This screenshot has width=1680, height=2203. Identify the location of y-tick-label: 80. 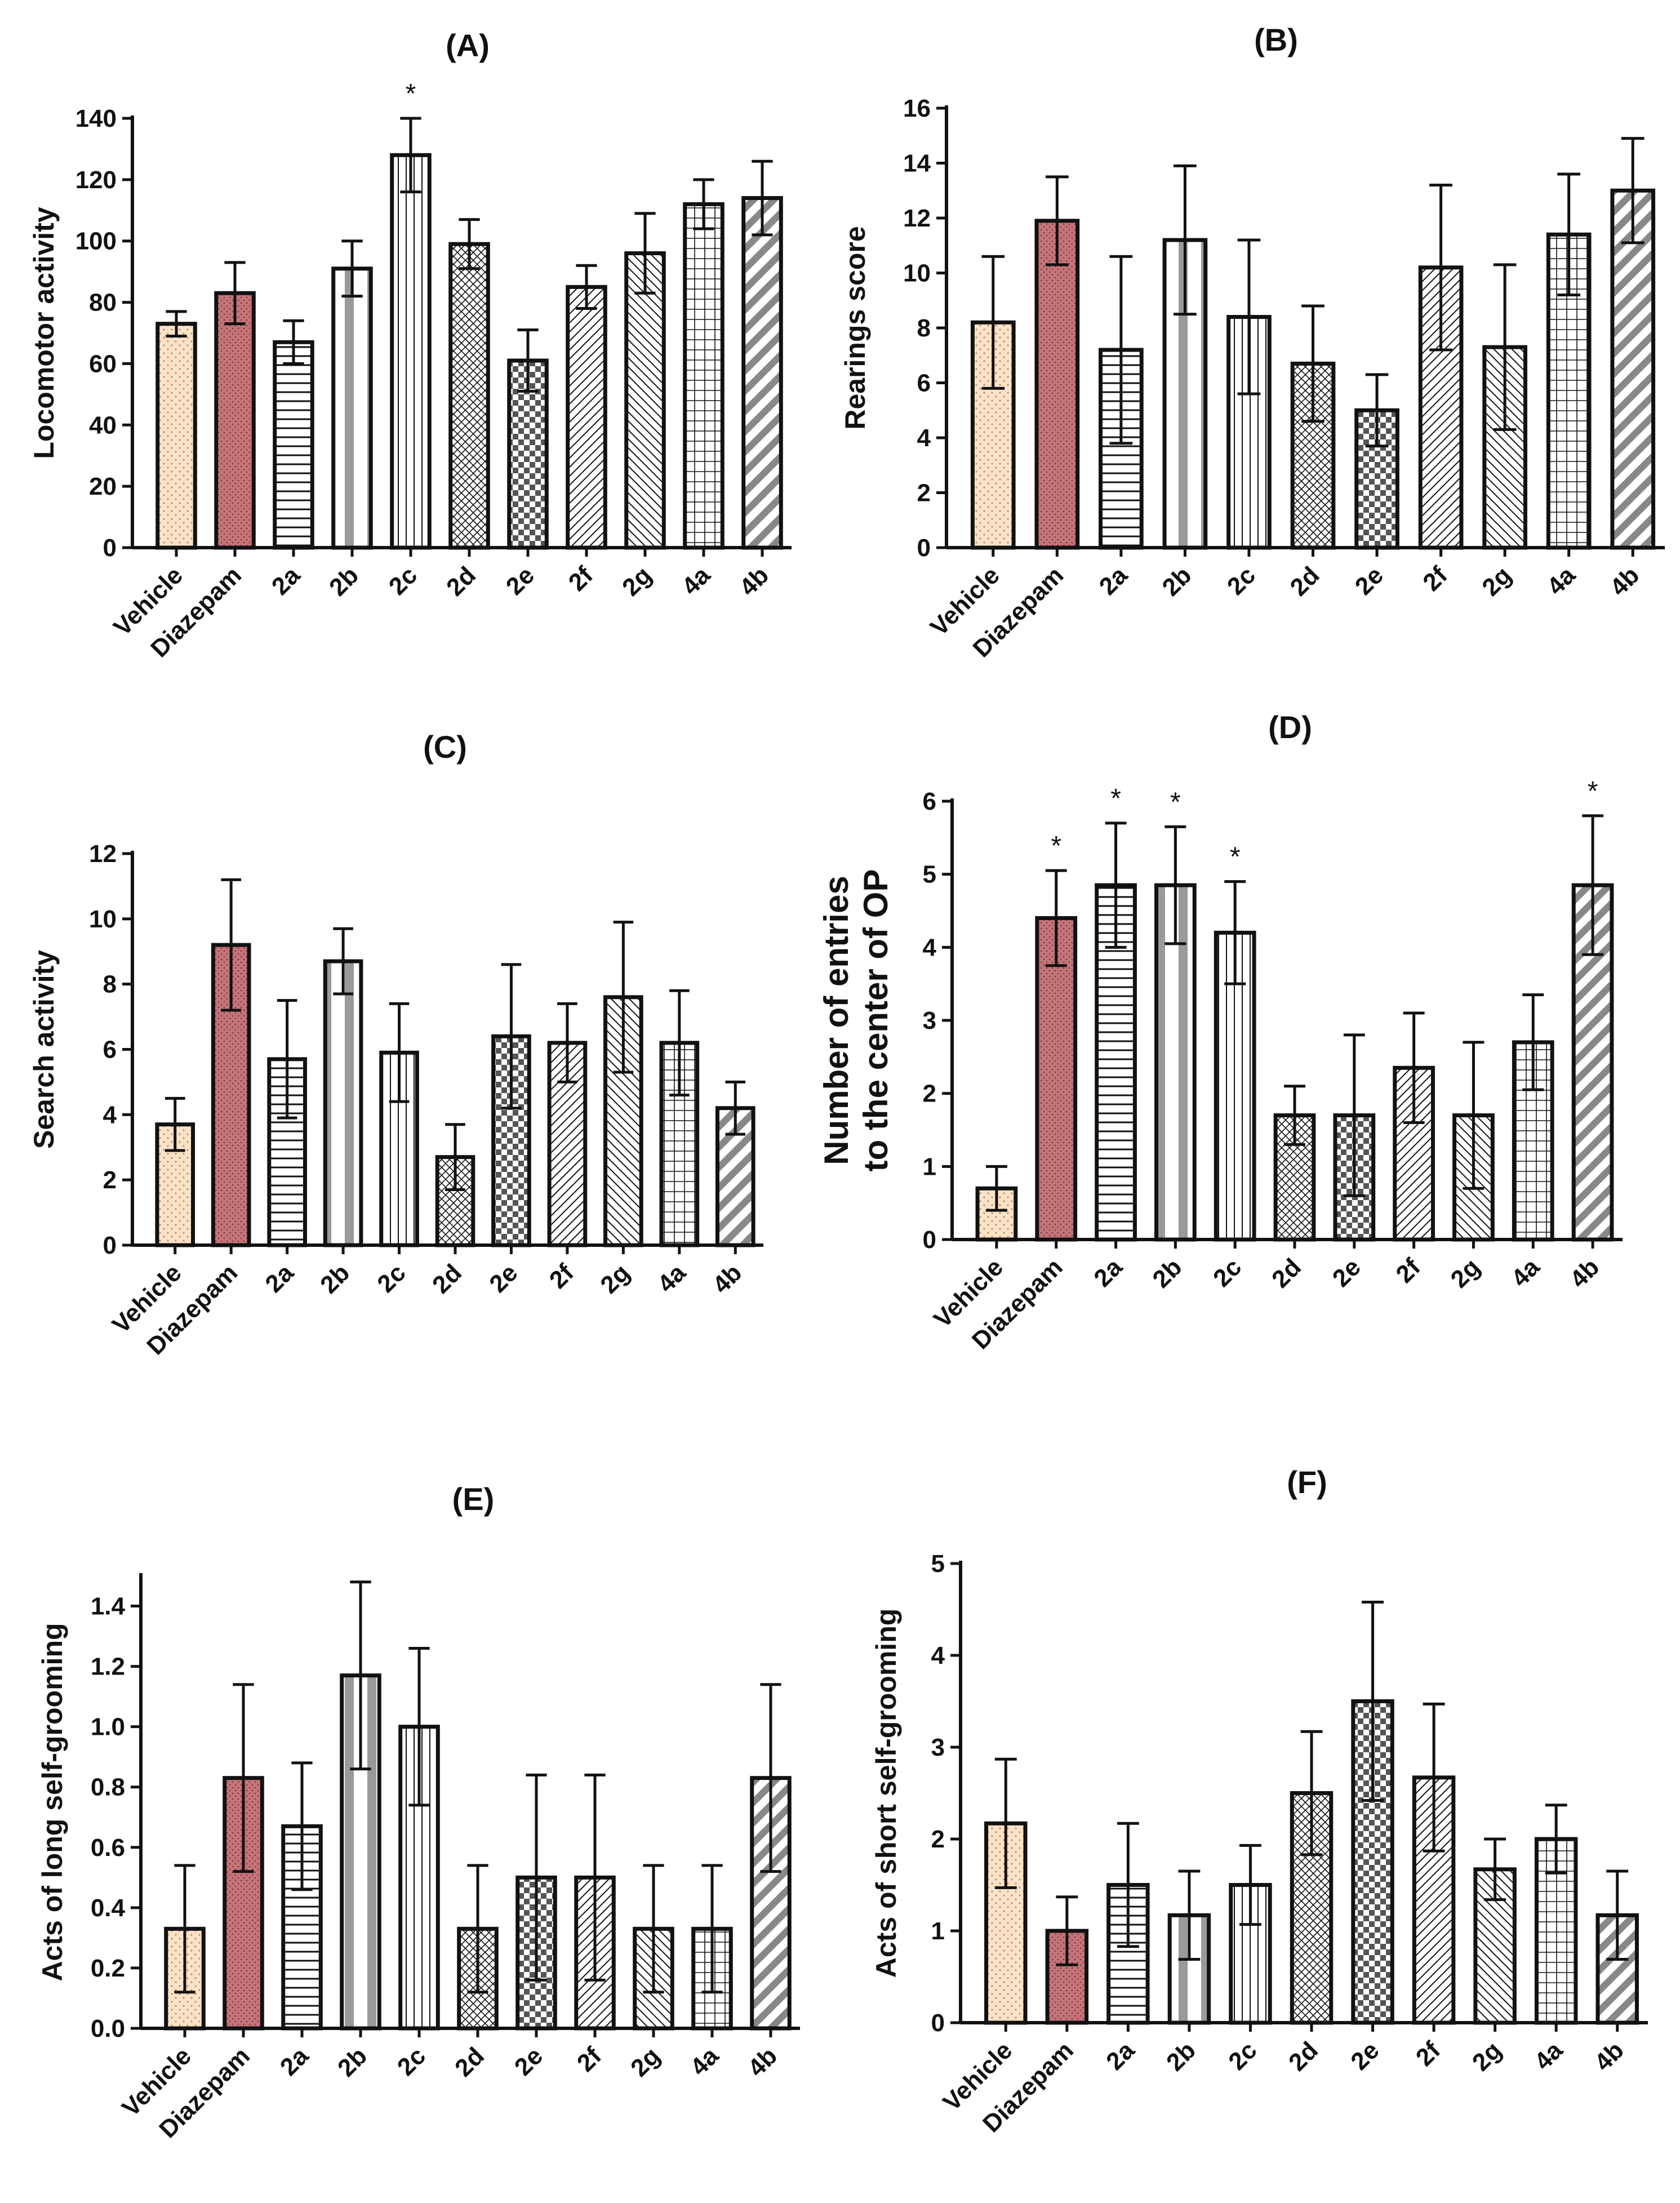
(103, 303).